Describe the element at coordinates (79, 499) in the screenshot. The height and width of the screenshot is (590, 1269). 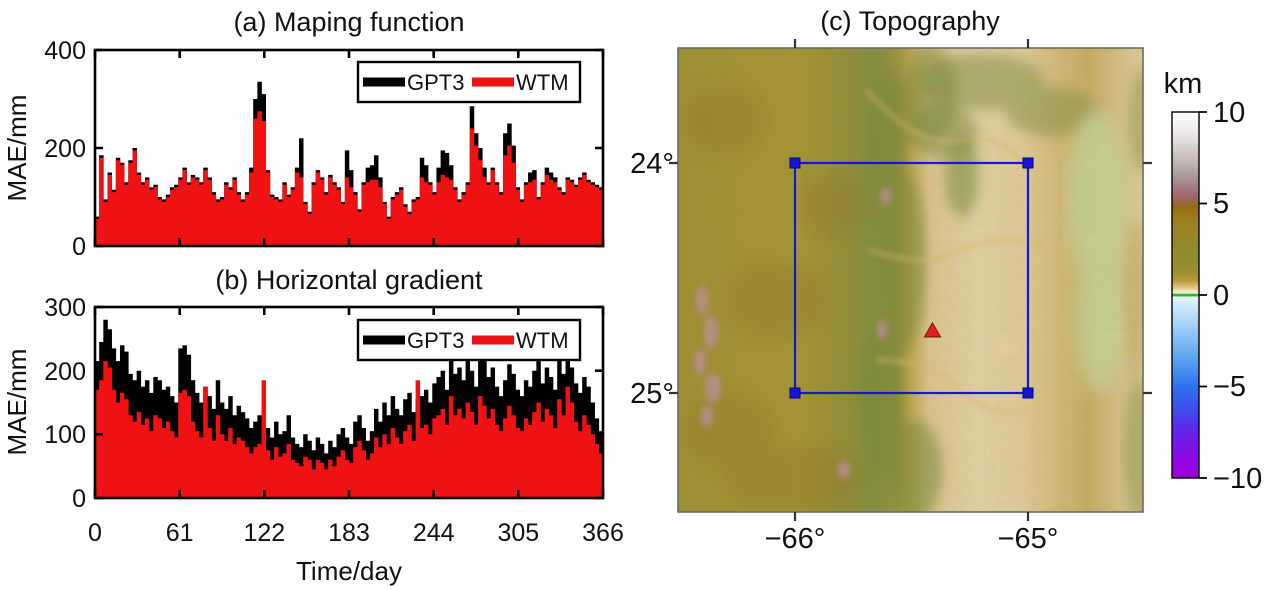
I see `panel-b-ytick-0: 0` at that location.